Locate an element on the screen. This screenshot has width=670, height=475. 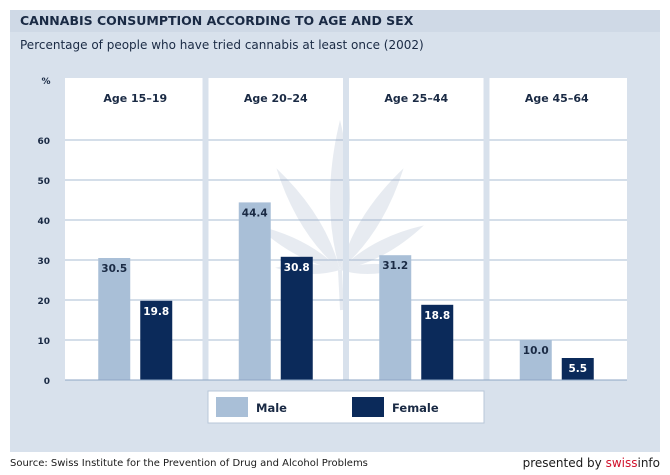
data-label: 5.5 is located at coordinates (577, 369).